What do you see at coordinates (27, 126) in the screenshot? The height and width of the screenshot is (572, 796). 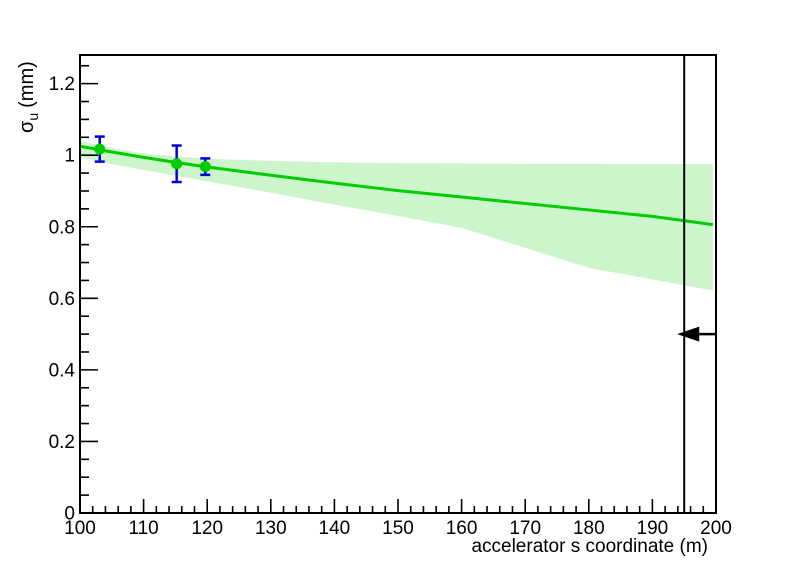 I see `sigma-symbol: σ` at bounding box center [27, 126].